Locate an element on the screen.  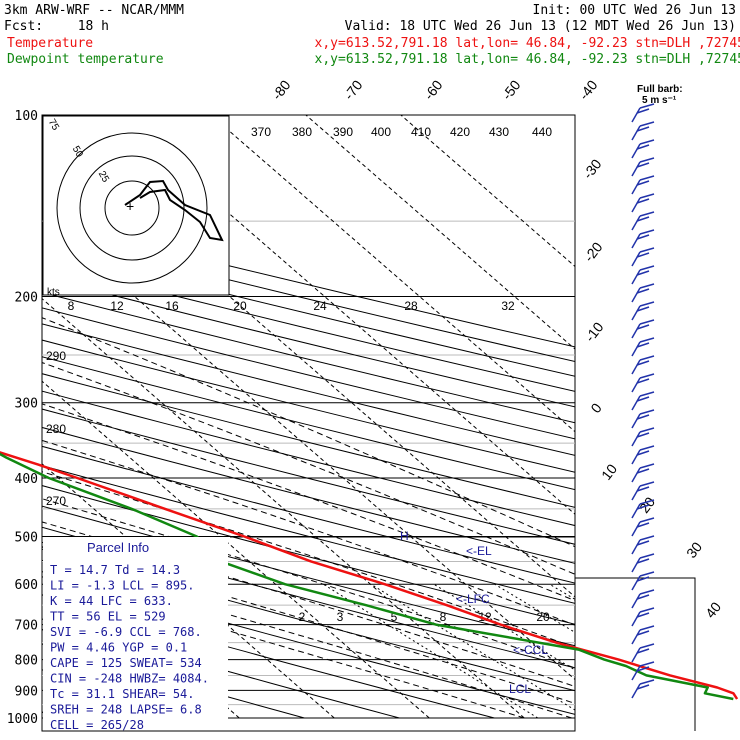
dewpoint-legend-label: Dewpoint temperature is located at coordinates (85, 59).